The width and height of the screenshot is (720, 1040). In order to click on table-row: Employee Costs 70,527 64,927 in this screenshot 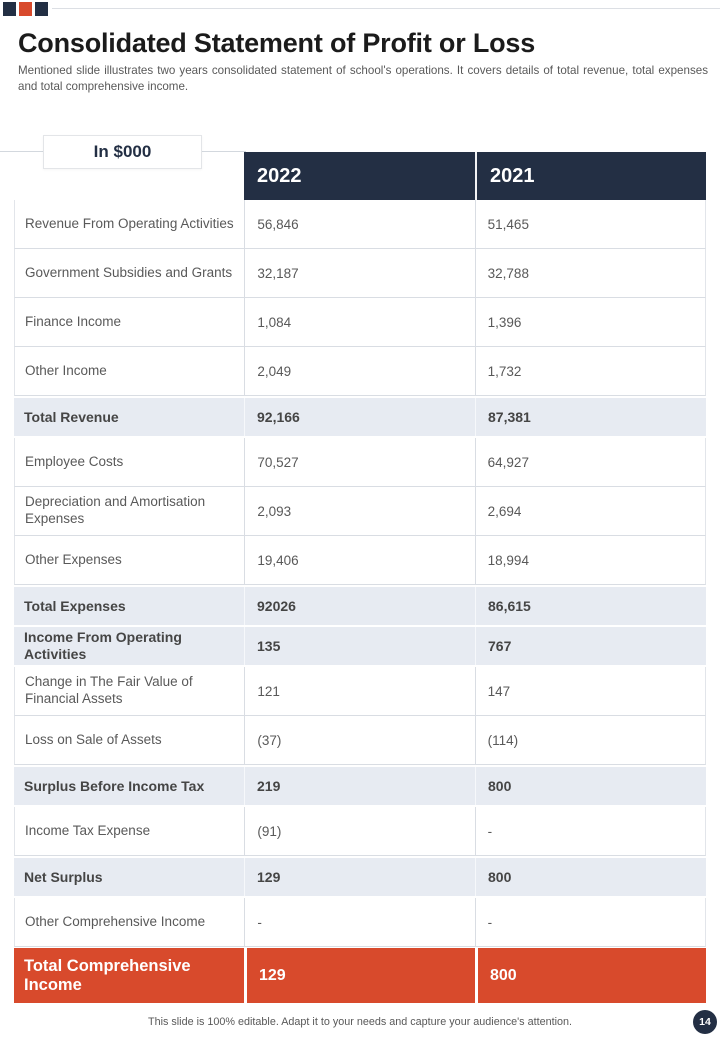, I will do `click(360, 462)`.